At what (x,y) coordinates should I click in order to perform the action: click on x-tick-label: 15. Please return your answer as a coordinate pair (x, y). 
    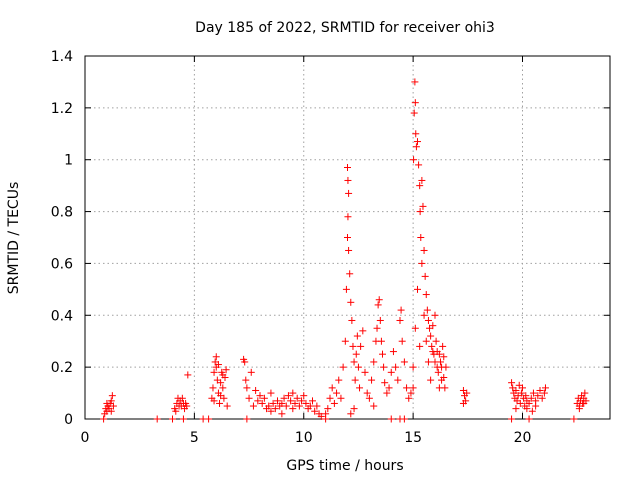
    Looking at the image, I should click on (413, 438).